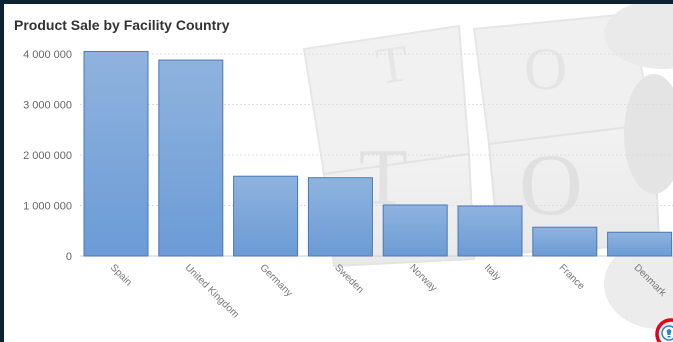 The height and width of the screenshot is (342, 673). What do you see at coordinates (340, 217) in the screenshot?
I see `bar-sweden` at bounding box center [340, 217].